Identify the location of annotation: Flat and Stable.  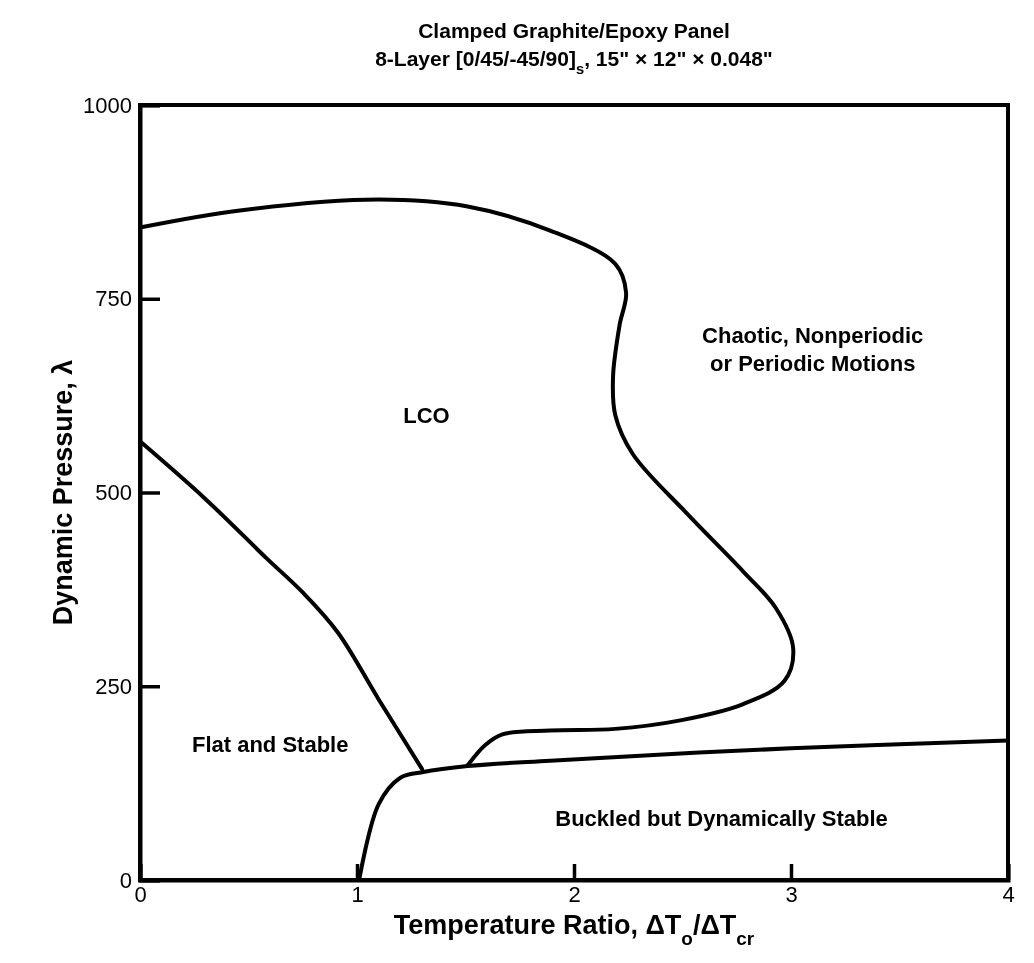
(270, 744).